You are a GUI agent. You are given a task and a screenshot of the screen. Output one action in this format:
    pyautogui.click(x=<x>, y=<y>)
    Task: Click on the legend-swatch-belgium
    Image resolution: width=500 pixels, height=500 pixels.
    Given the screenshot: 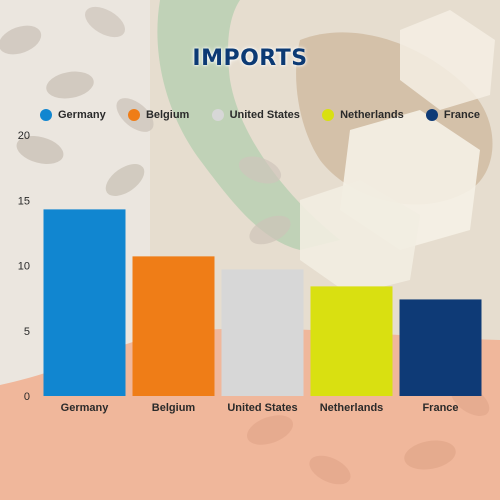 What is the action you would take?
    pyautogui.click(x=133, y=115)
    